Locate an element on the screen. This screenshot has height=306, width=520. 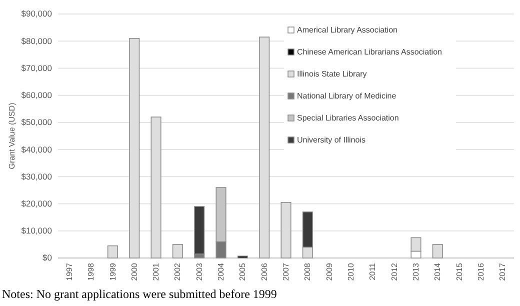
x-tick-label: 2001 is located at coordinates (156, 271).